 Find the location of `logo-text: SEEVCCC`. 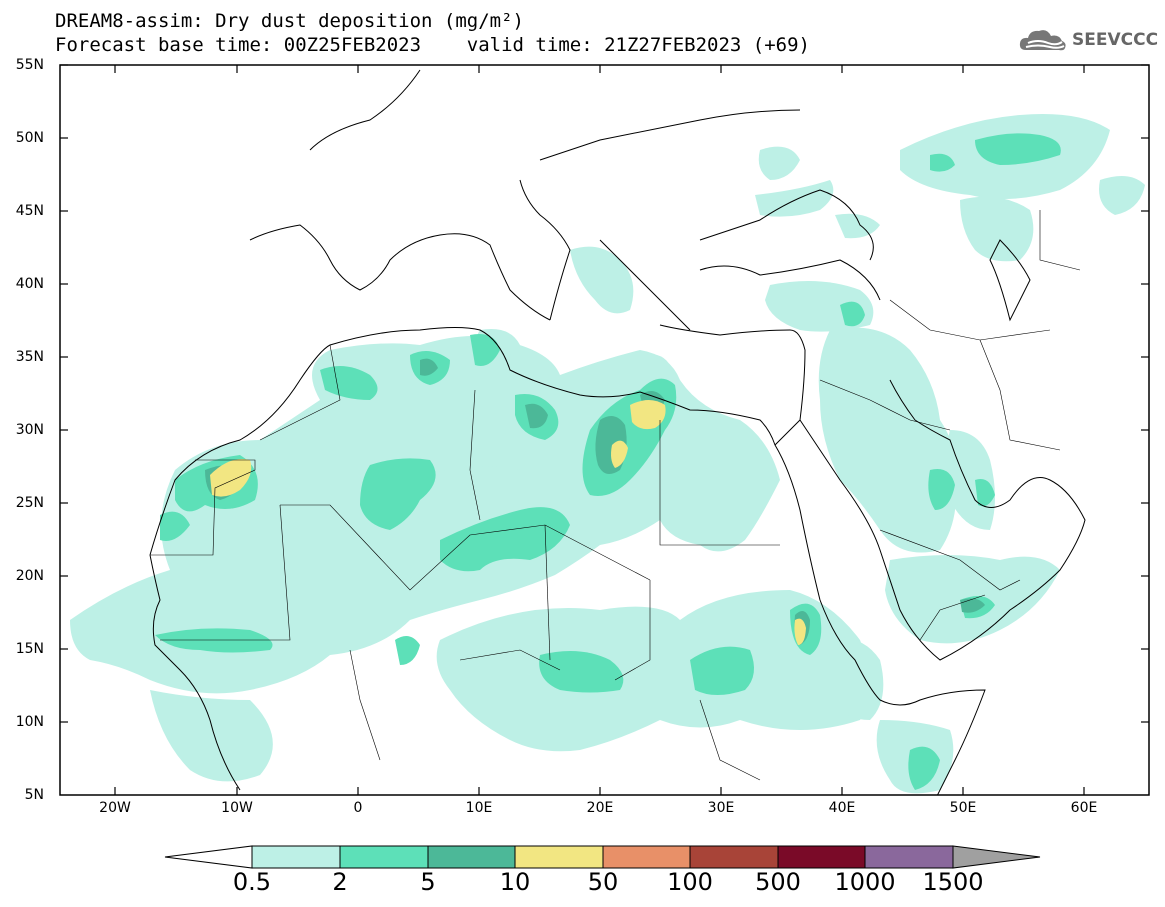

logo-text: SEEVCCC is located at coordinates (1115, 40).